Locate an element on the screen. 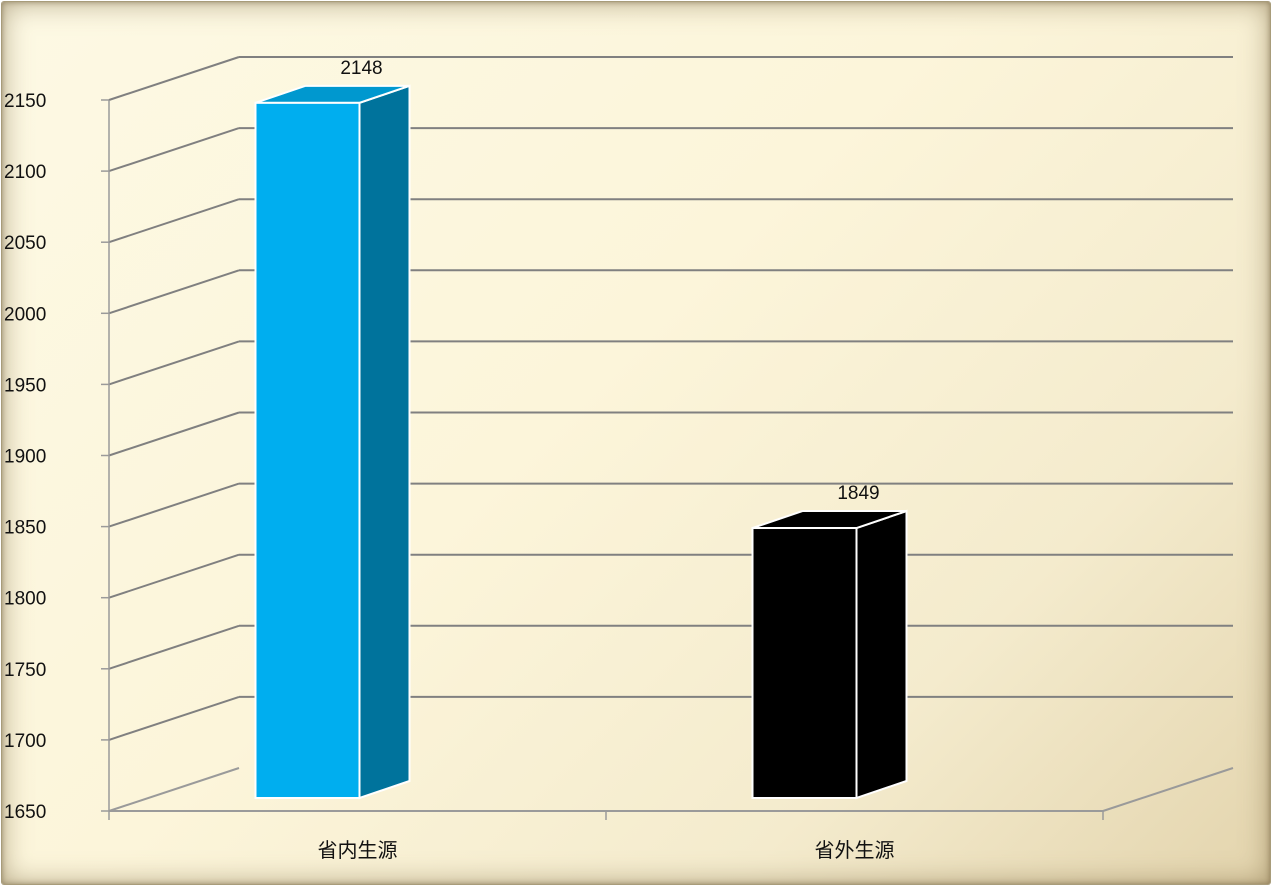 This screenshot has width=1277, height=890. x-category-label: 省外生源 is located at coordinates (855, 850).